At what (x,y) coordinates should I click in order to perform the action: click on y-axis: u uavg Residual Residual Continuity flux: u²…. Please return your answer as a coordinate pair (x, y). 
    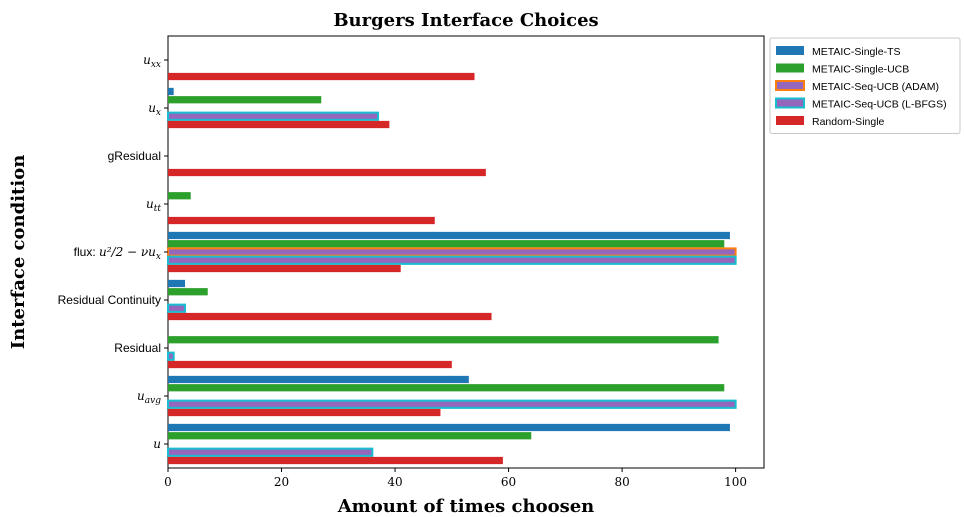
    Looking at the image, I should click on (113, 252).